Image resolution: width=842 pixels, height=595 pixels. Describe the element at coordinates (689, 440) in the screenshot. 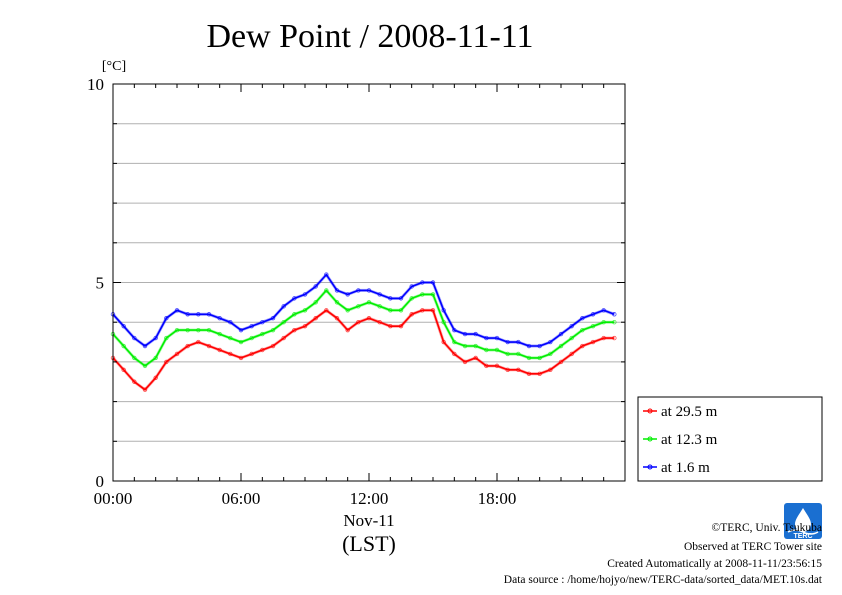

I see `legend-label-12-3m: at 12.3 m` at that location.